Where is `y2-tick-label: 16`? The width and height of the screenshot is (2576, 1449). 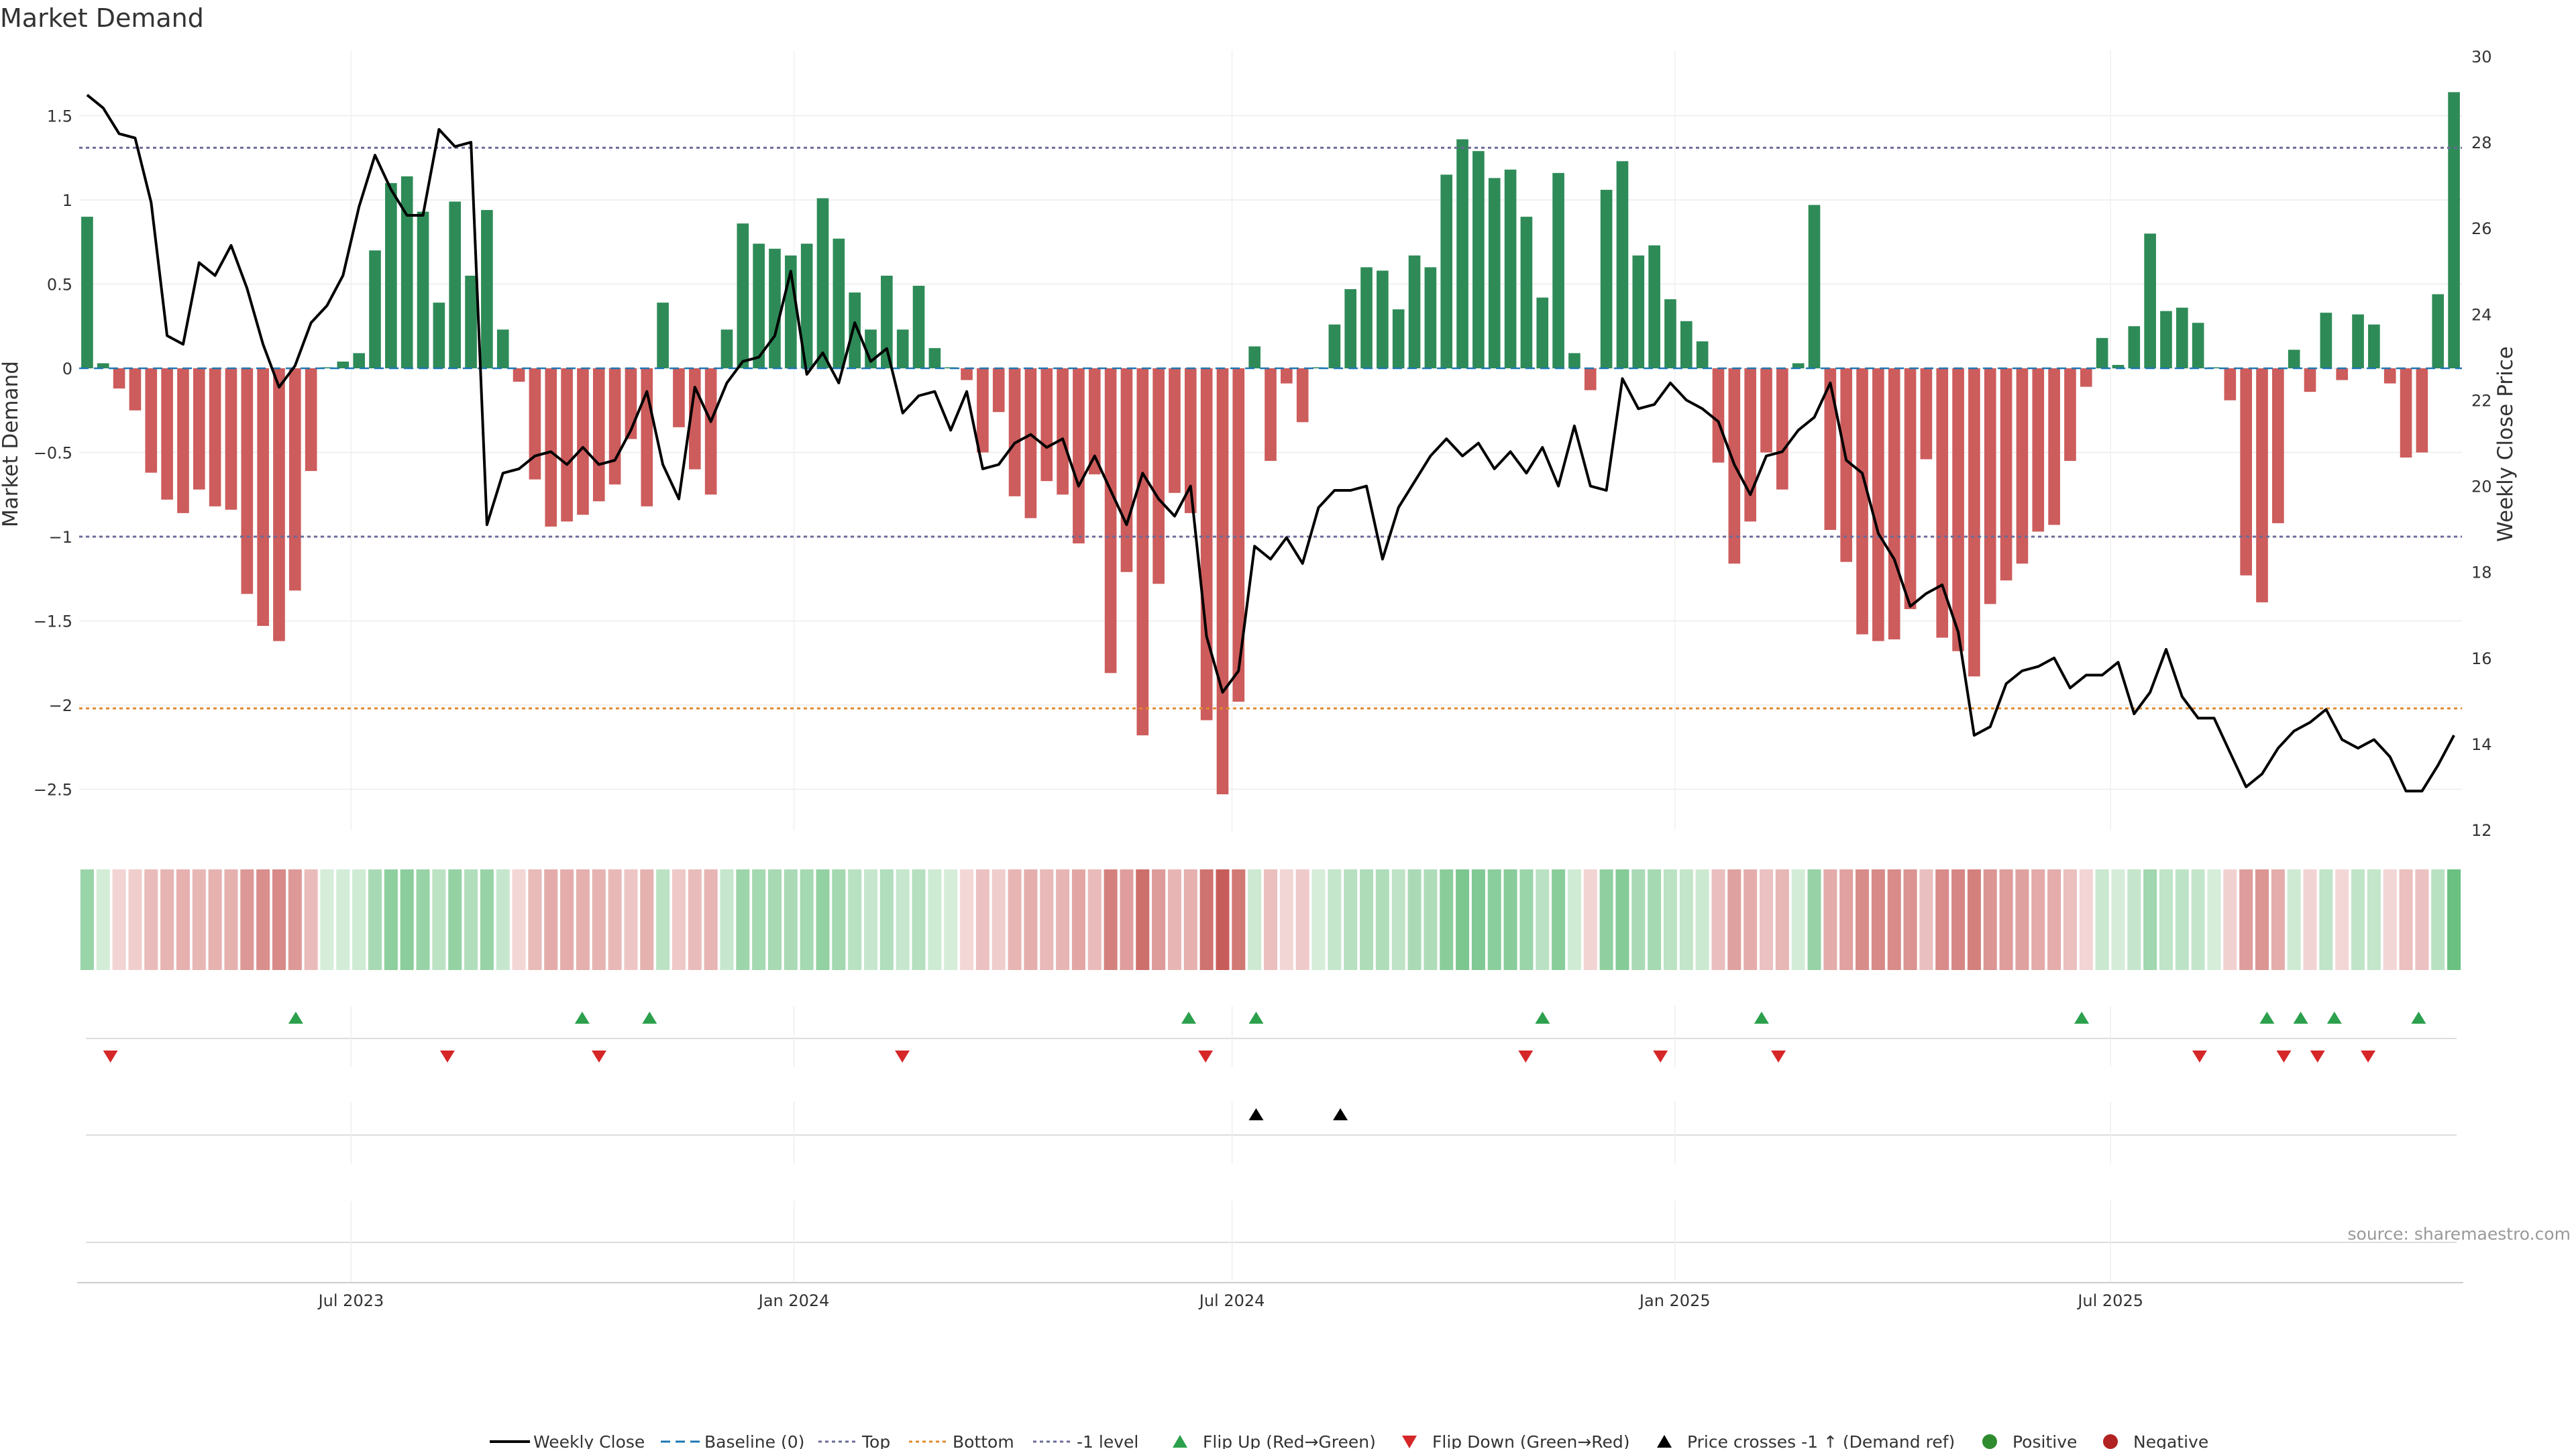
y2-tick-label: 16 is located at coordinates (2481, 658).